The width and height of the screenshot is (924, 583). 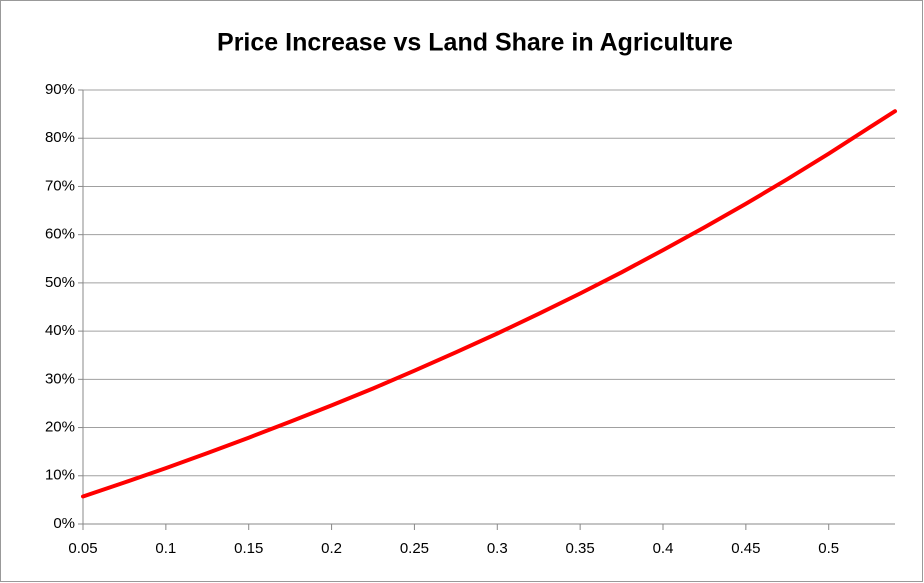 I want to click on x-tick-label: 0.05, so click(x=82, y=548).